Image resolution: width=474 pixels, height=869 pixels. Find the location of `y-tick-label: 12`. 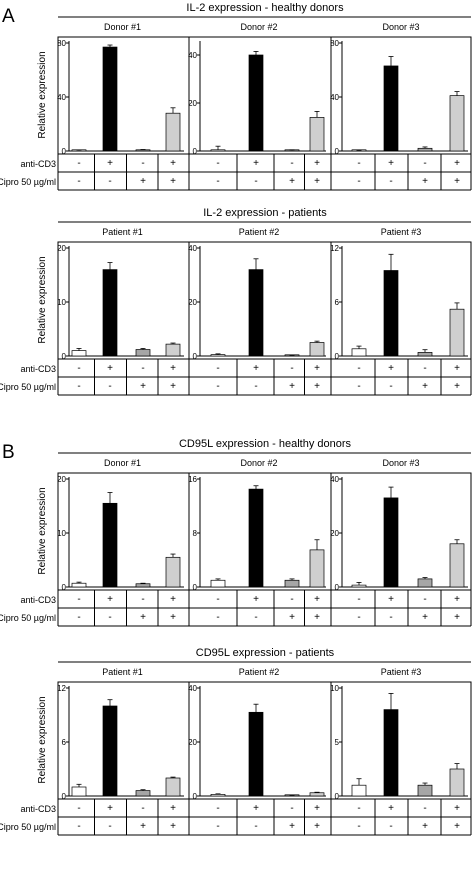

y-tick-label: 12 is located at coordinates (334, 248).